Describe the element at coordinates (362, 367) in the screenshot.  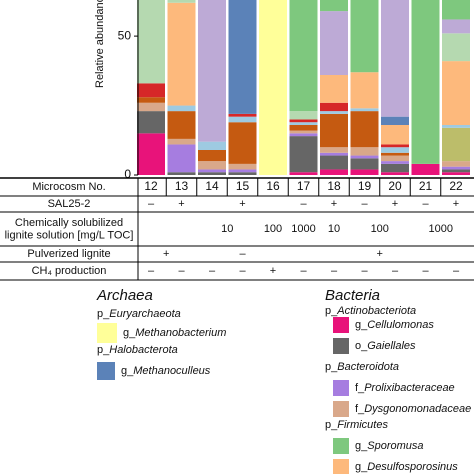
I see `legend-phylum: p_Bacteroidota` at that location.